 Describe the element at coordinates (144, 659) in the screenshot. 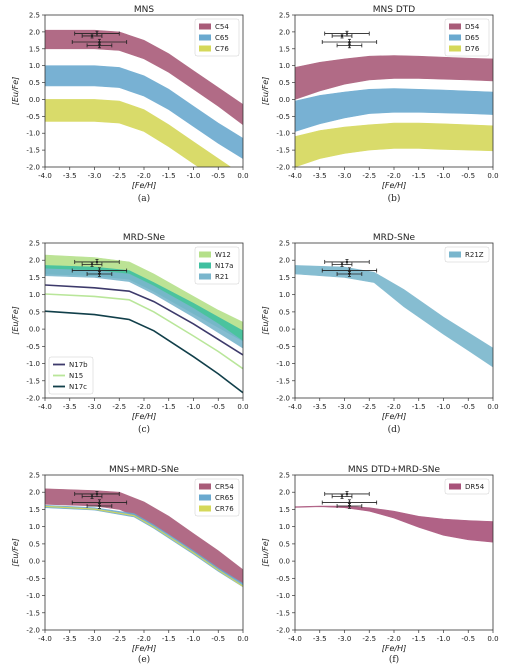

I see `panel-caption: (e)` at that location.